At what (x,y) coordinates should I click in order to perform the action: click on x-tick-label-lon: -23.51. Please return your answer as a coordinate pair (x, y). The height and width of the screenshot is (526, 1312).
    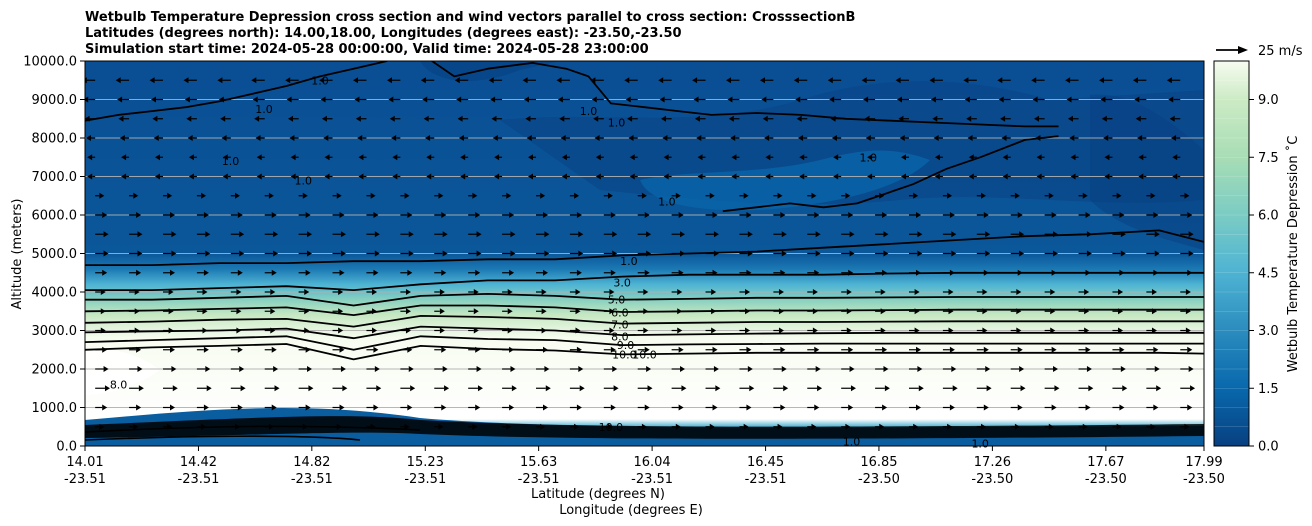
    Looking at the image, I should click on (199, 479).